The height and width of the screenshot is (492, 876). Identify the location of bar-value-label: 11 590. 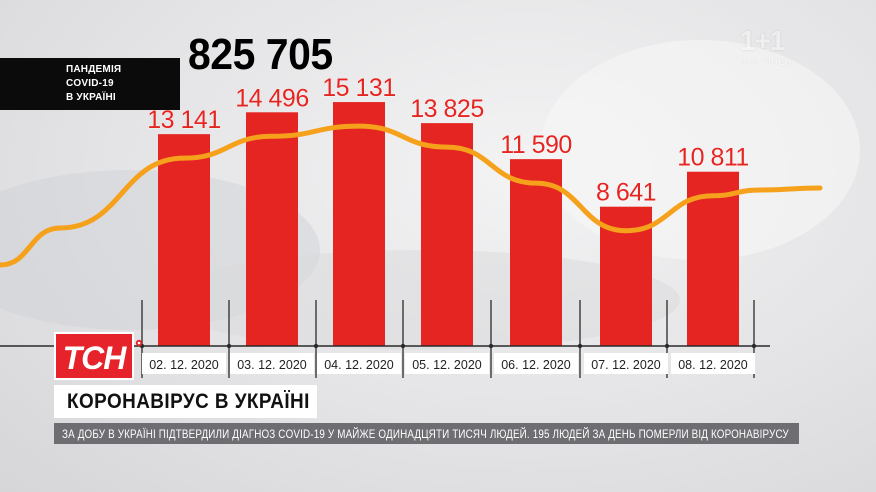
(536, 145).